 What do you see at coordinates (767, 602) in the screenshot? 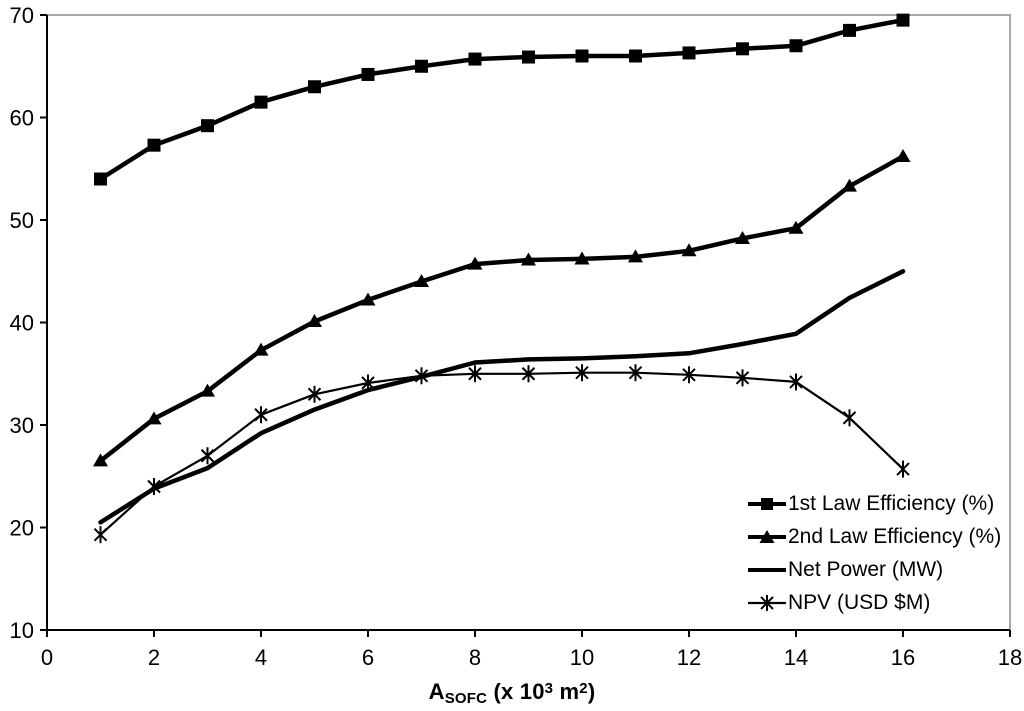
I see `asterisk-marker-icon` at bounding box center [767, 602].